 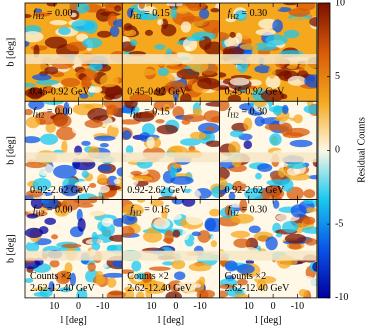 I want to click on panel-label: fH2 = 0.30, so click(x=247, y=113).